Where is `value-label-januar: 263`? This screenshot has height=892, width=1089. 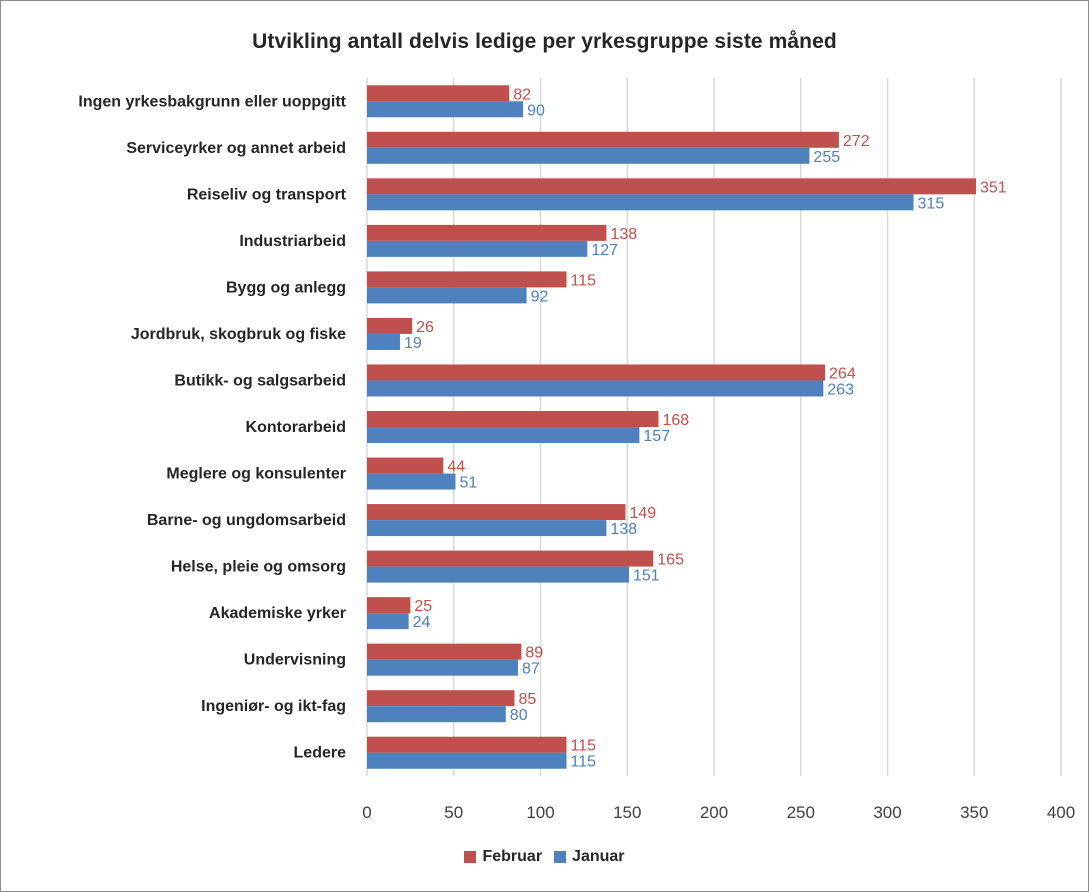 value-label-januar: 263 is located at coordinates (840, 389).